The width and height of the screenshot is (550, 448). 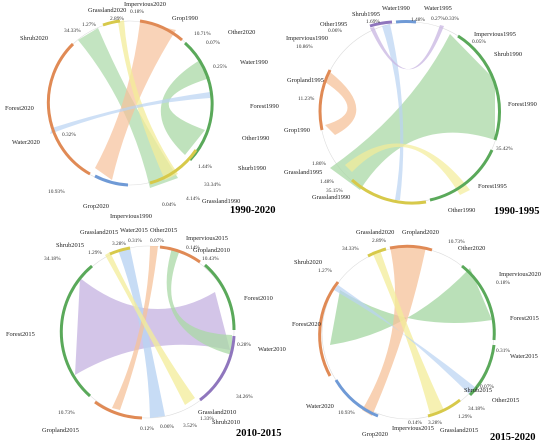 What do you see at coordinates (508, 54) in the screenshot?
I see `label-p2-shrub1990: Shrub1990` at bounding box center [508, 54].